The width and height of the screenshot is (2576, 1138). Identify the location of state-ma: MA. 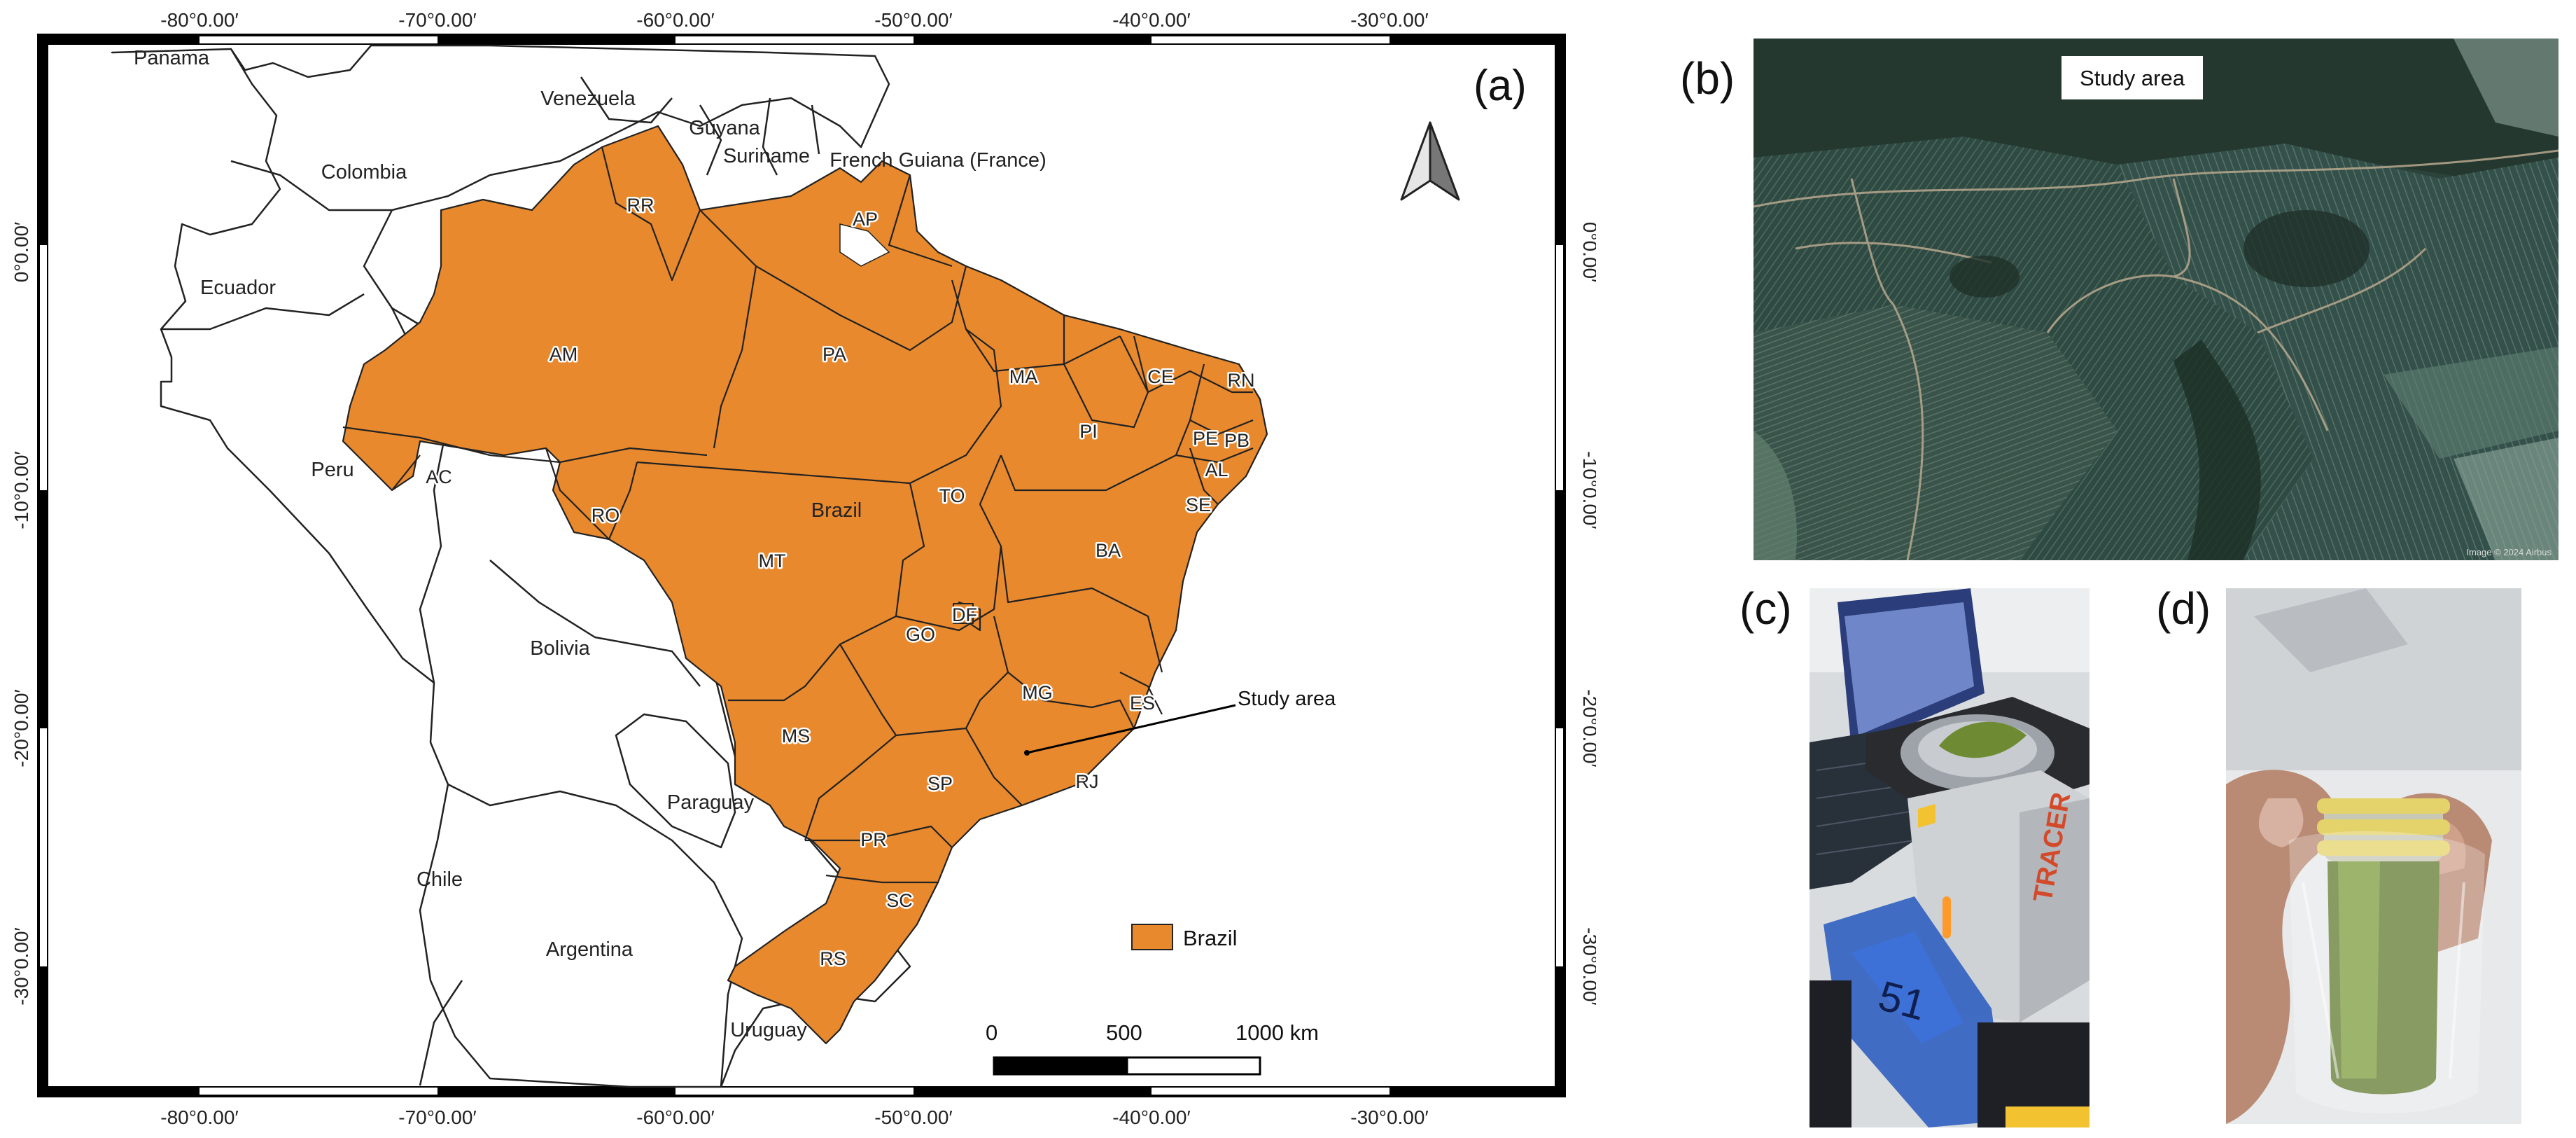
(1023, 376).